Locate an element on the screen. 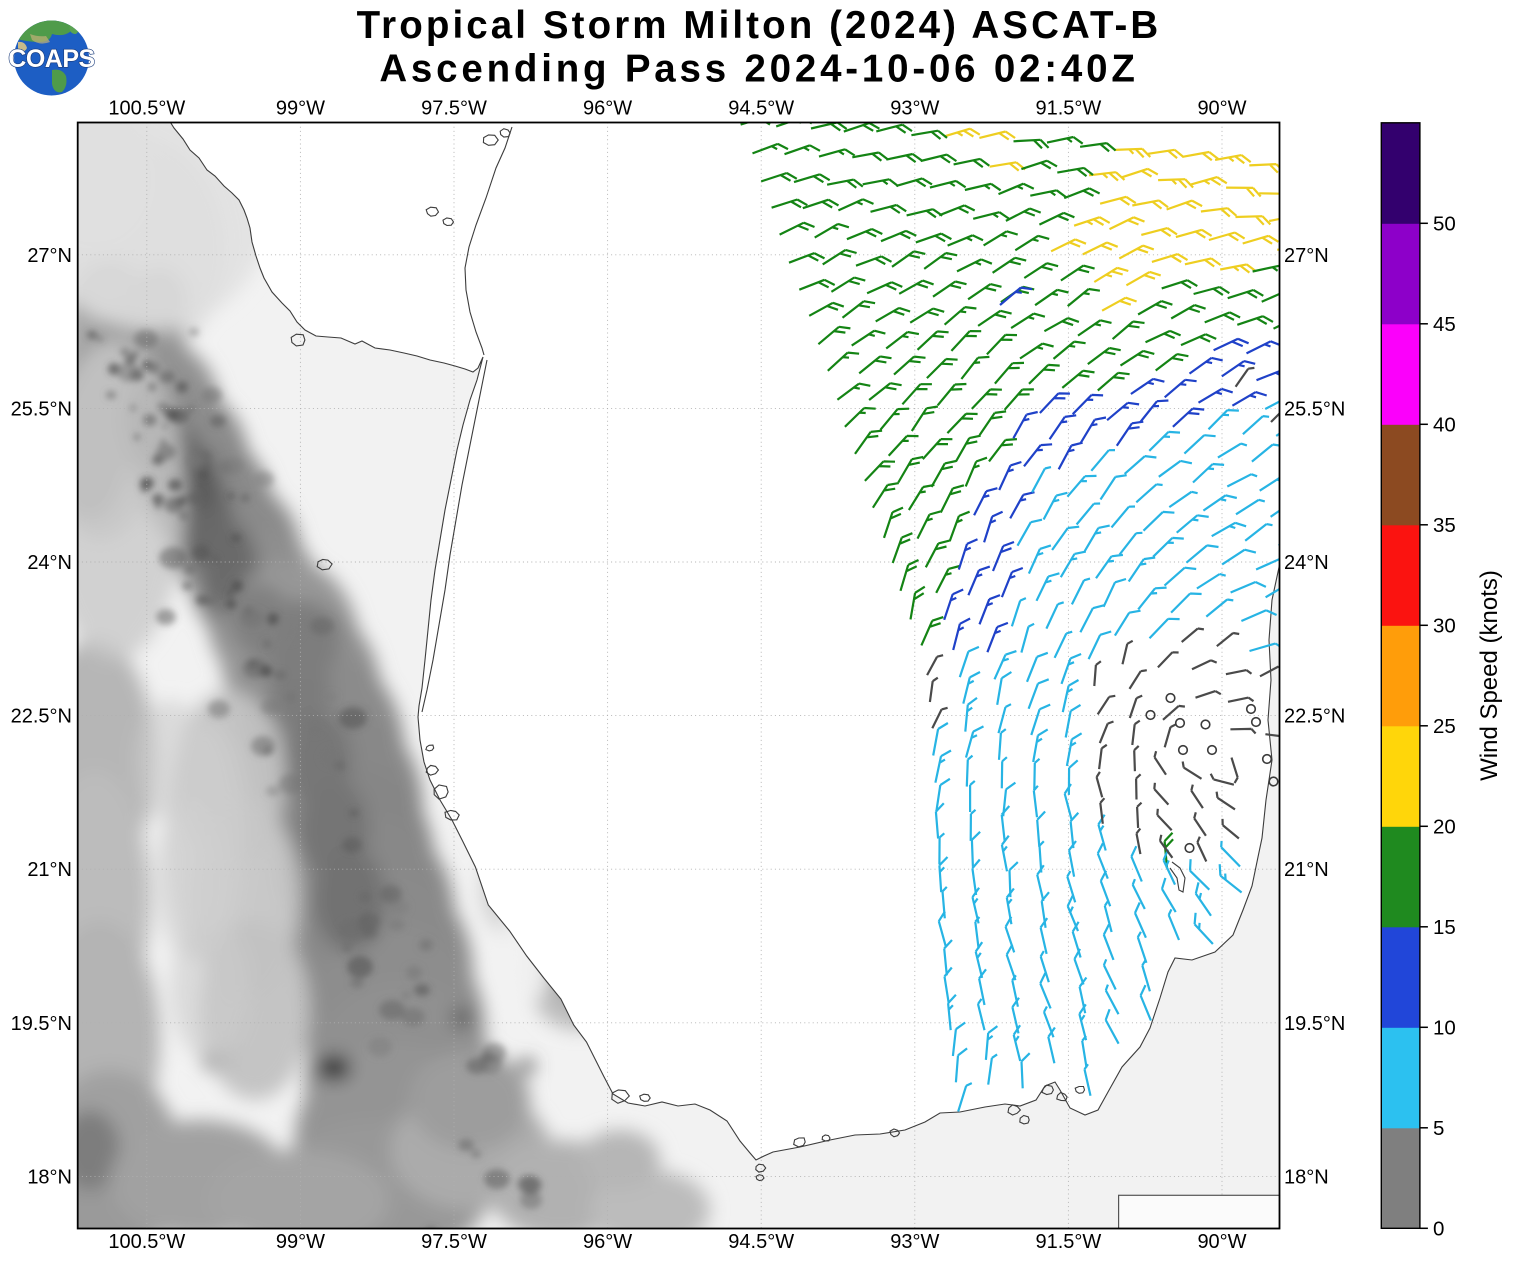 Image resolution: width=1518 pixels, height=1264 pixels. svg-text:Tropical Storm Milton (2024) A: Tropical Storm Milton (2024) ASCAT-B is located at coordinates (759, 25).